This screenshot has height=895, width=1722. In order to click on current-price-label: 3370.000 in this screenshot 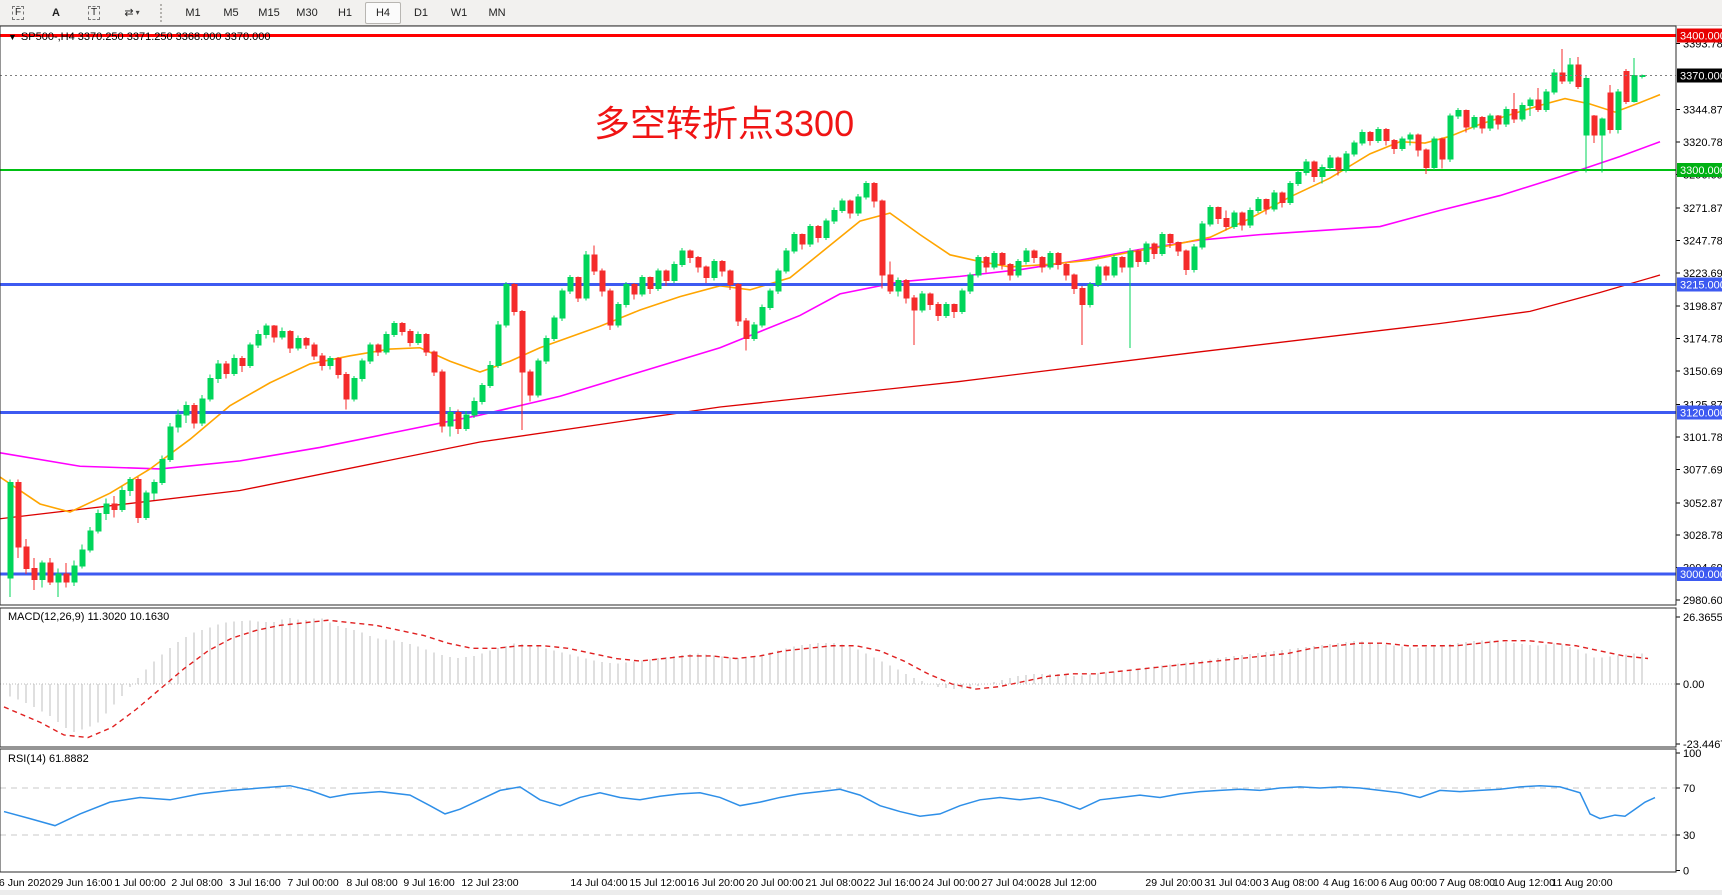, I will do `click(1701, 77)`.